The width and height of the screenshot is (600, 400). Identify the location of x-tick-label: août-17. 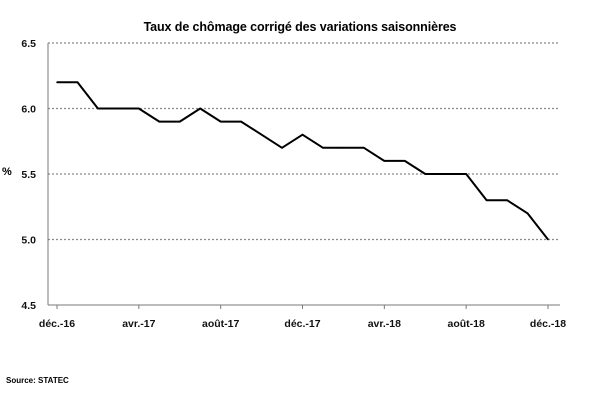
(221, 324).